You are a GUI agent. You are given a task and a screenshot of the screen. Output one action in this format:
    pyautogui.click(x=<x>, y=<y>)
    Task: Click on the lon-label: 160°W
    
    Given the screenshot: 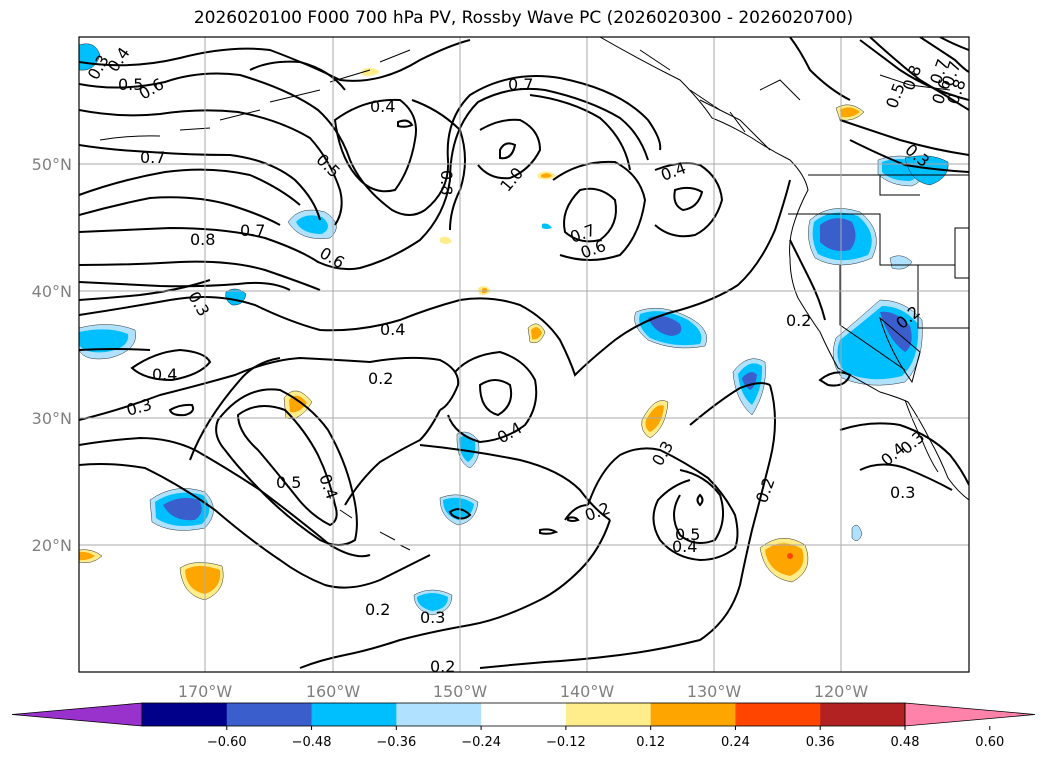 What is the action you would take?
    pyautogui.click(x=333, y=691)
    